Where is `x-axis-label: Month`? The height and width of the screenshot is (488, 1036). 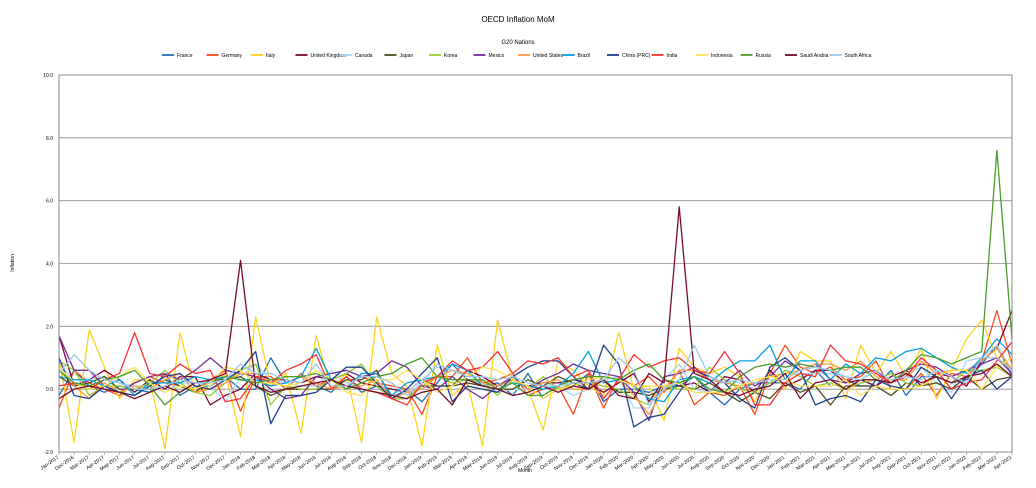
x-axis-label: Month is located at coordinates (525, 471).